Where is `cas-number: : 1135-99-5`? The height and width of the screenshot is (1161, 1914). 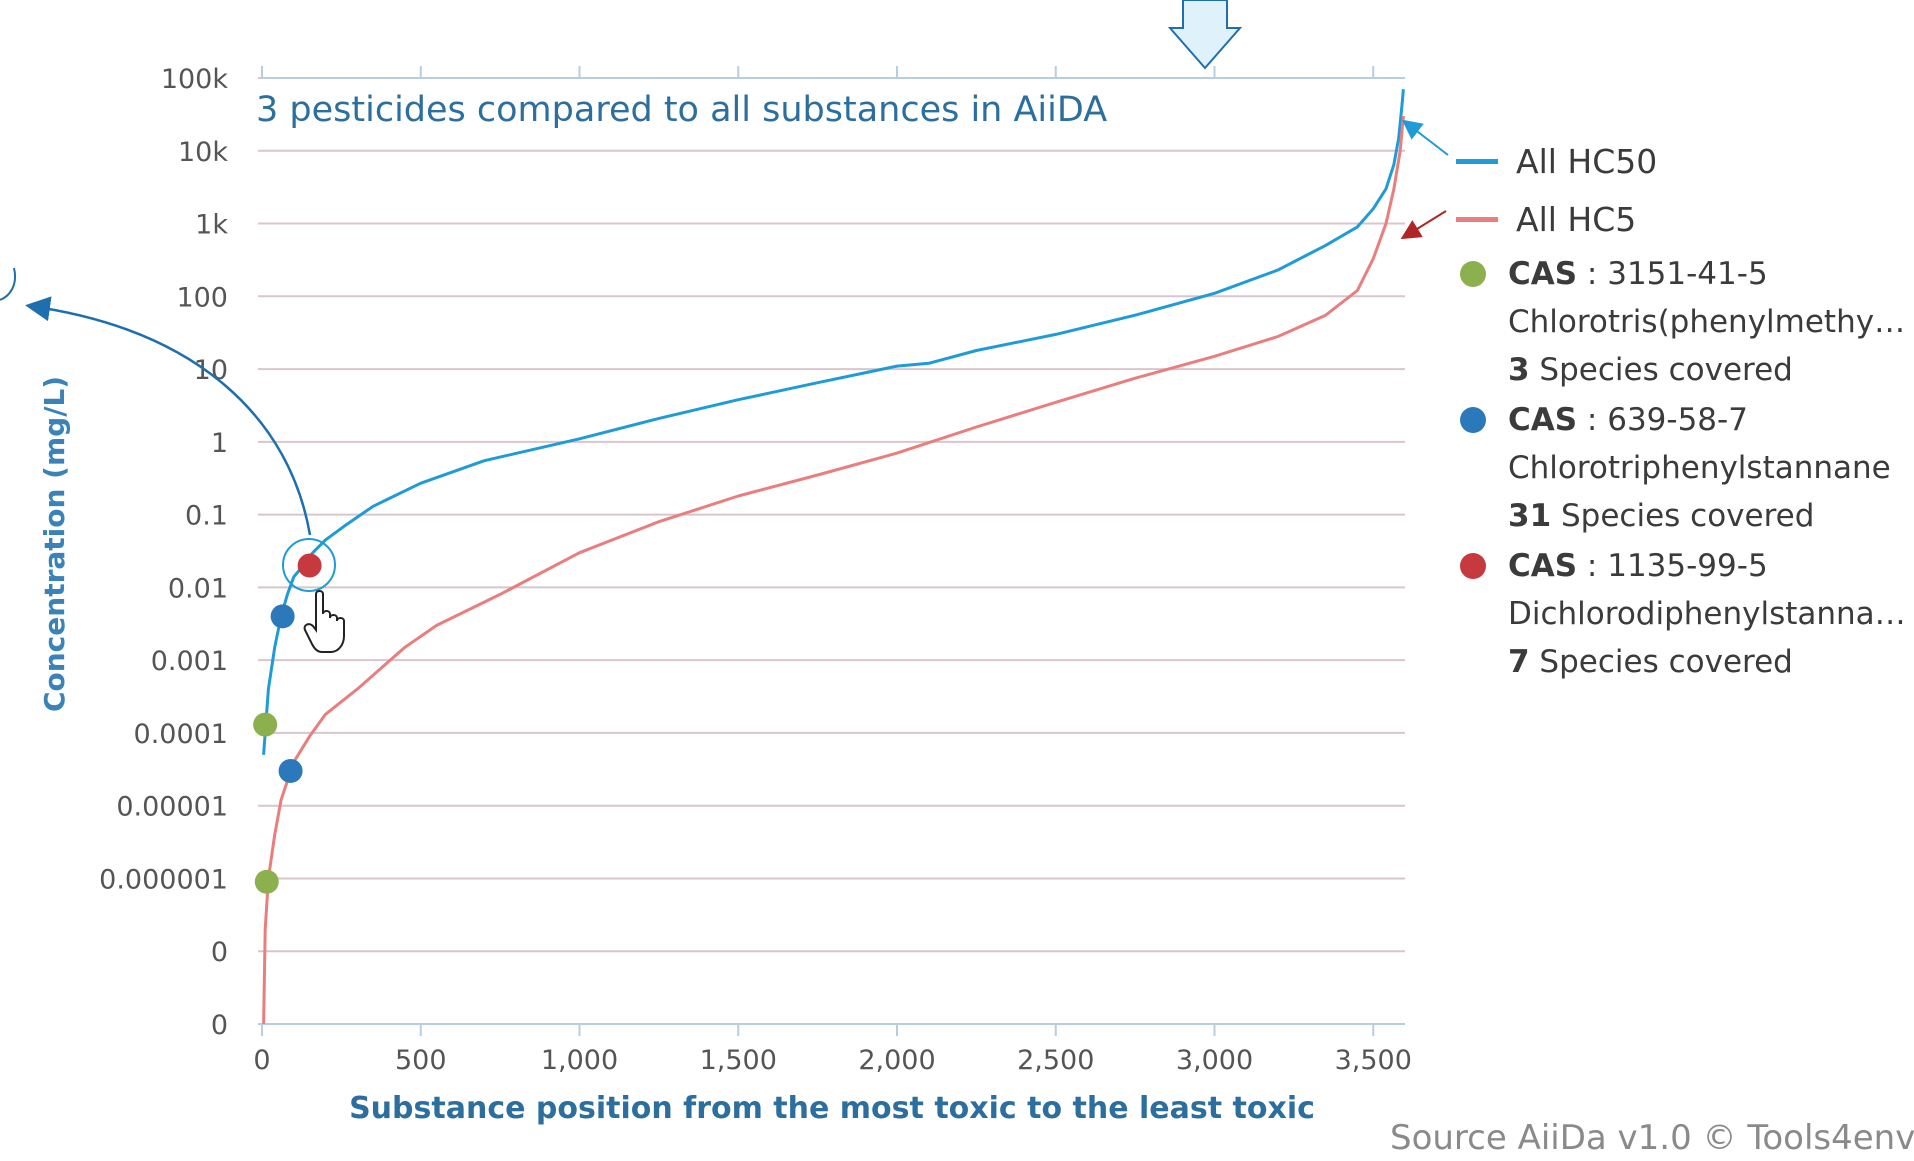
cas-number: : 1135-99-5 is located at coordinates (1672, 566).